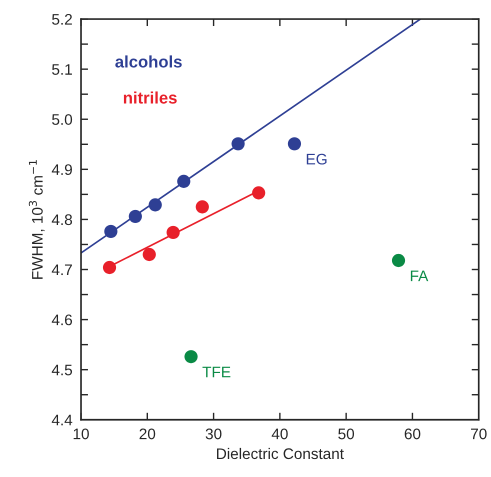 The width and height of the screenshot is (491, 477). I want to click on annotation: EG, so click(316, 159).